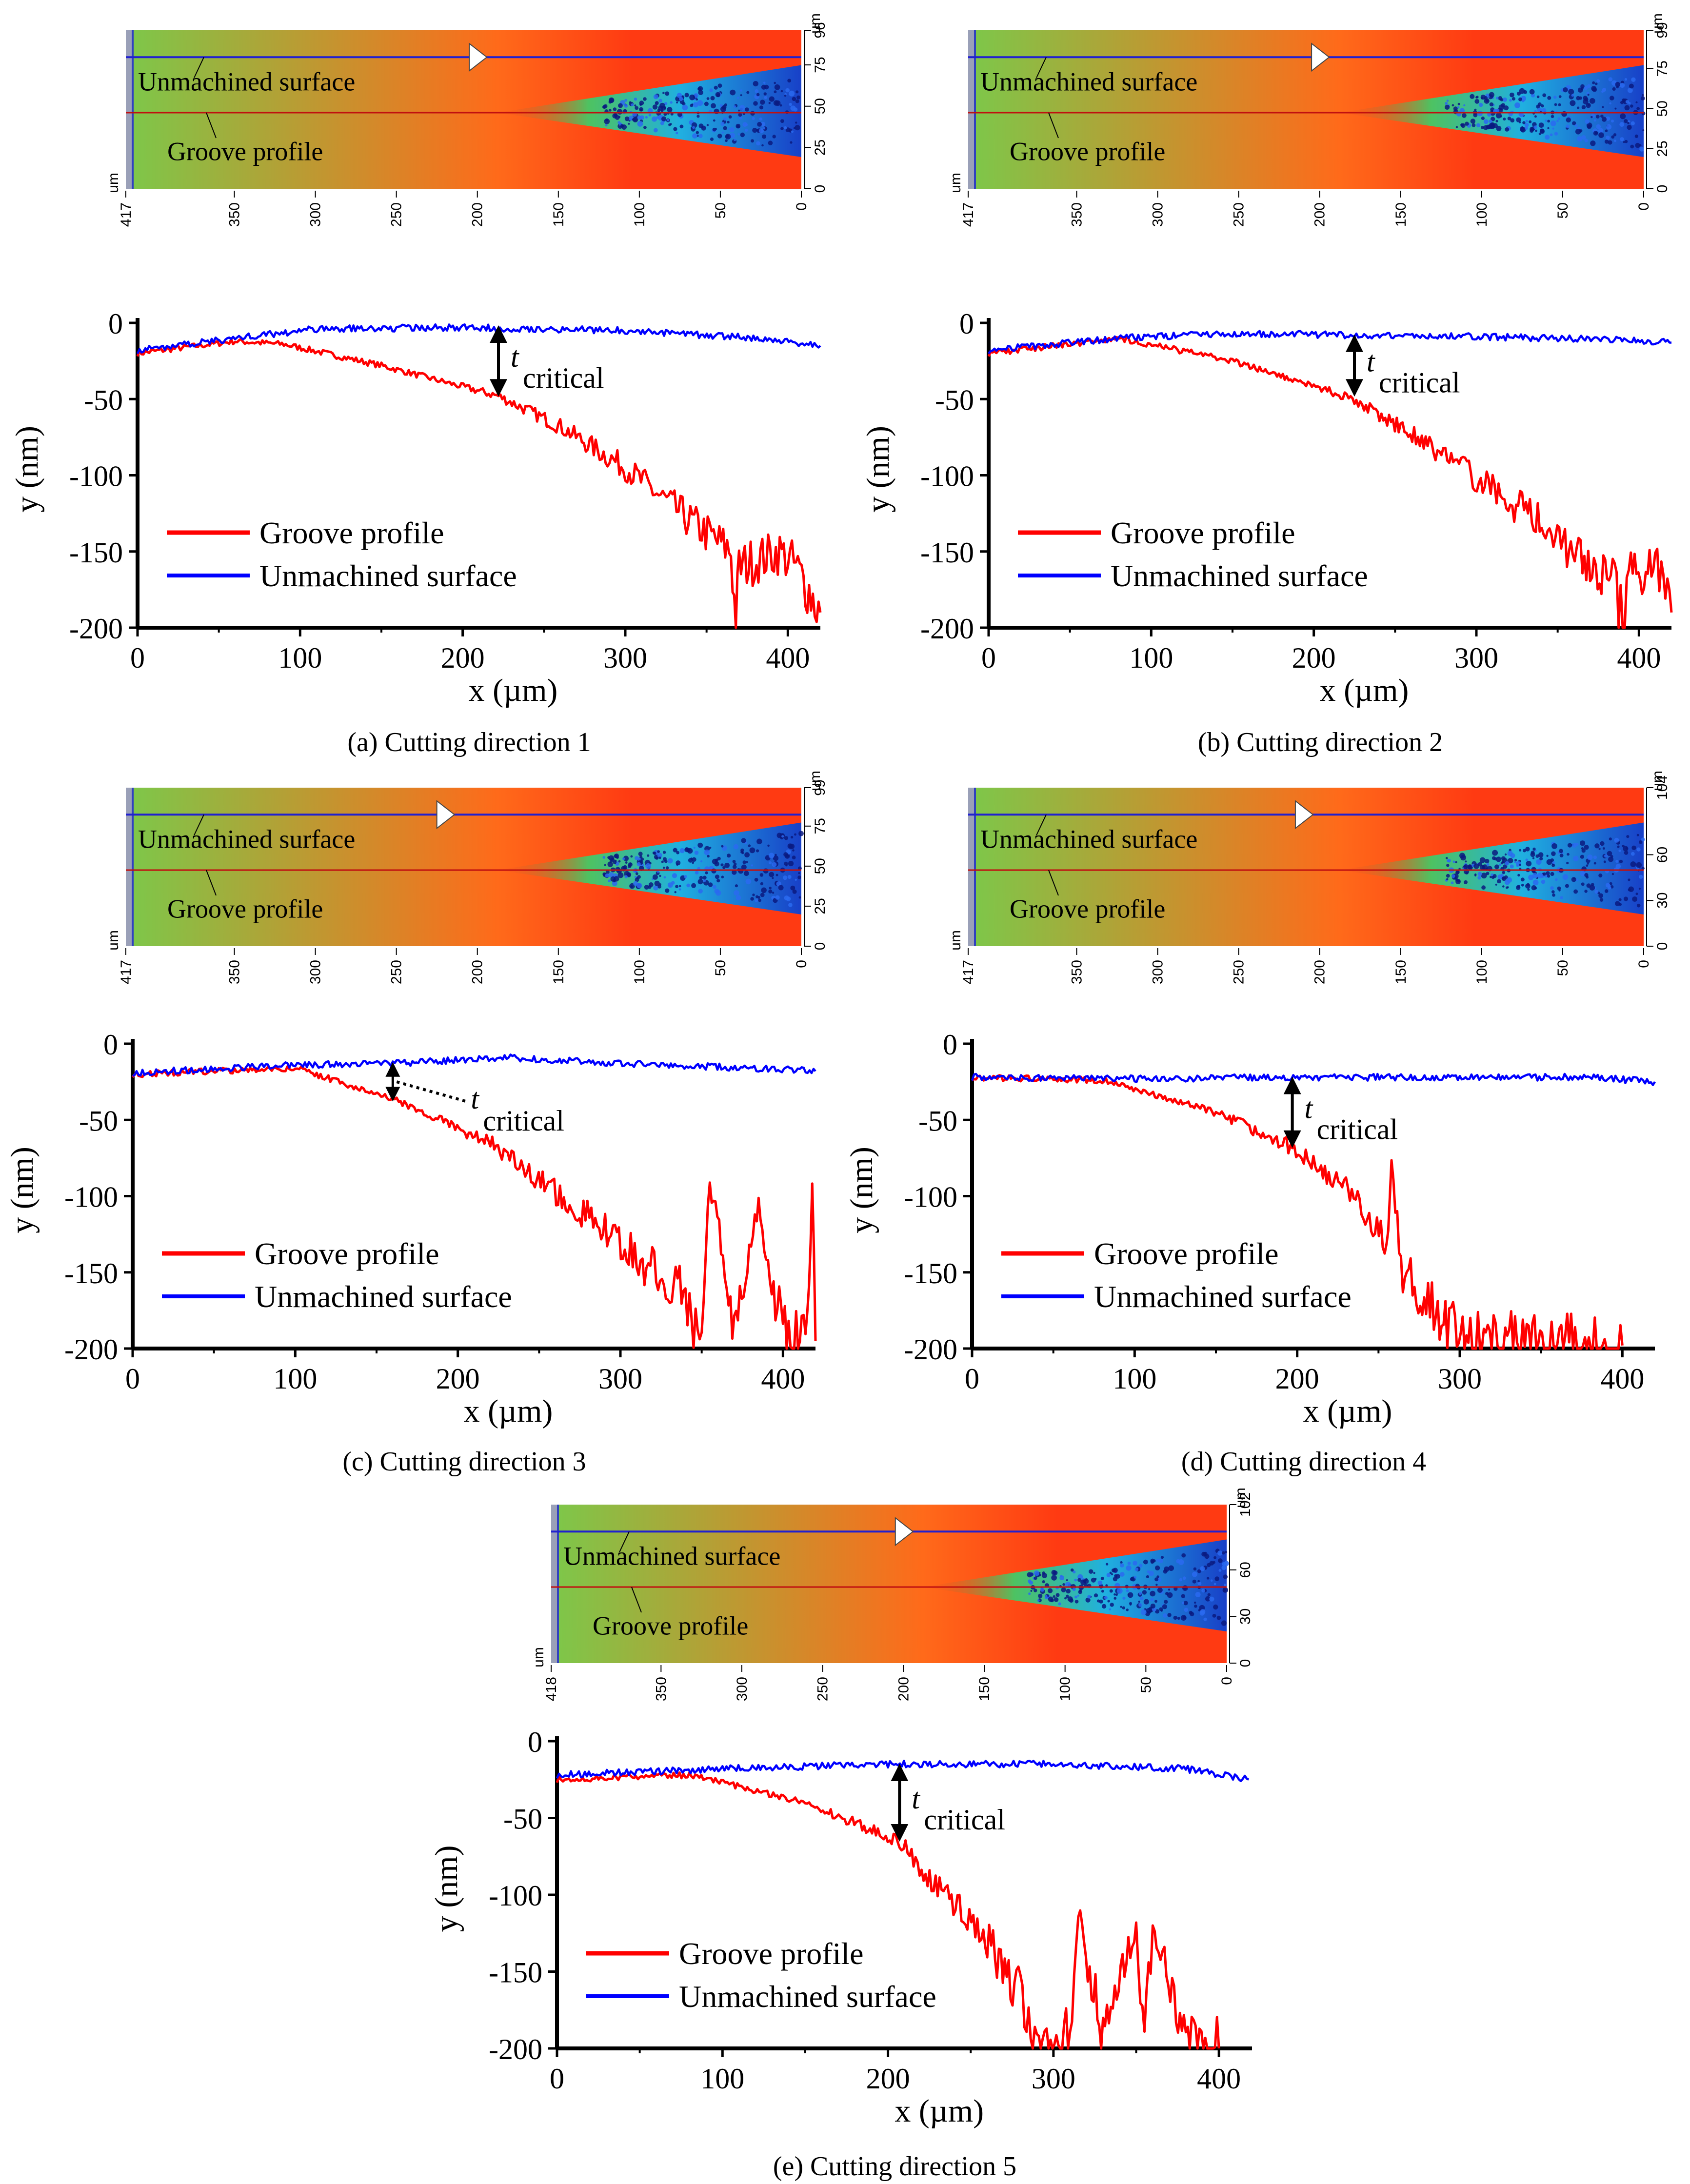 This screenshot has height=2184, width=1690. Describe the element at coordinates (1563, 968) in the screenshot. I see `map-bottom-tick-label: 50` at that location.